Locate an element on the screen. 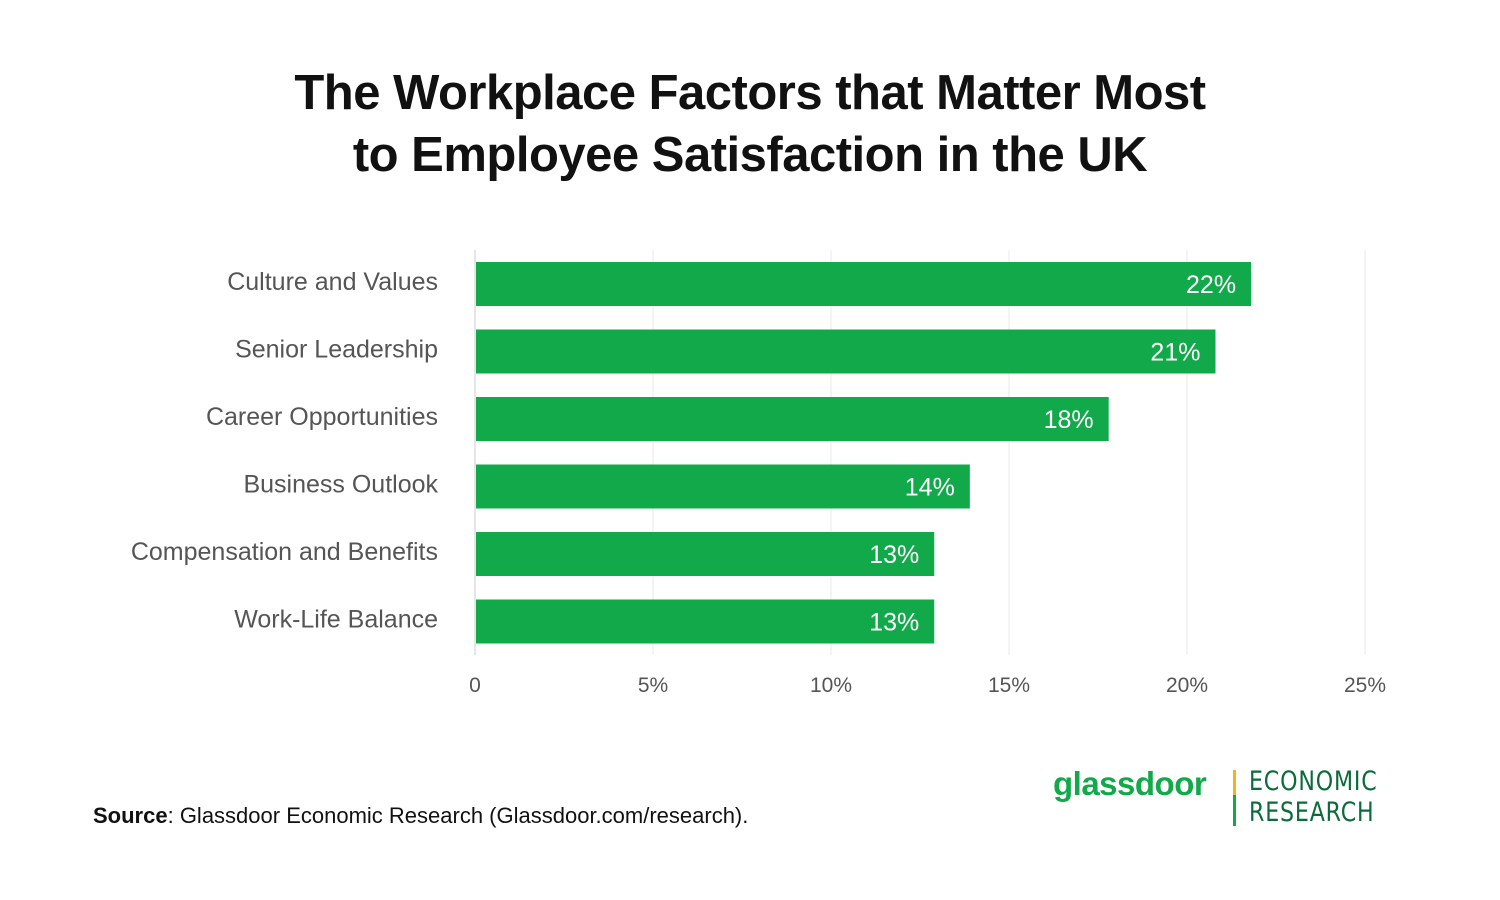 This screenshot has width=1500, height=900. x-tick-label-5: 5% is located at coordinates (653, 685).